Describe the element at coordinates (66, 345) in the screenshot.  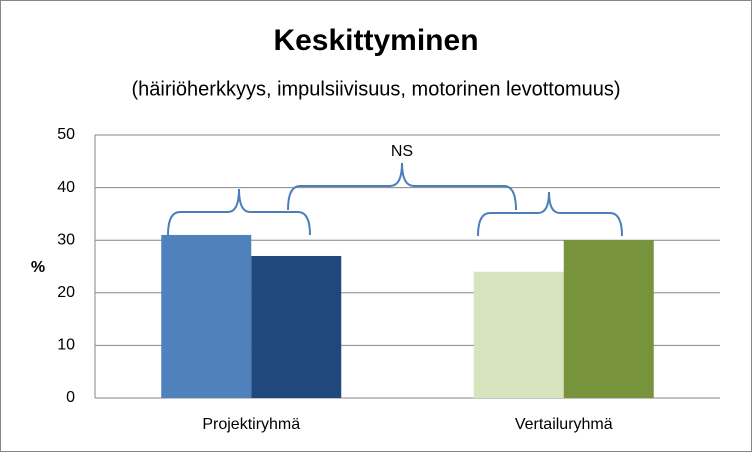
I see `y-tick-label: 10` at that location.